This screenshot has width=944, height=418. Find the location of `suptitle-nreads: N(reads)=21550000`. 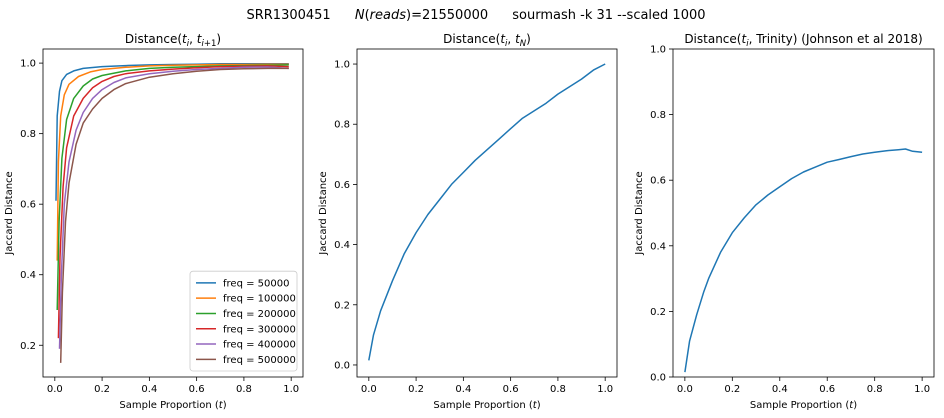

suptitle-nreads: N(reads)=21550000 is located at coordinates (421, 15).